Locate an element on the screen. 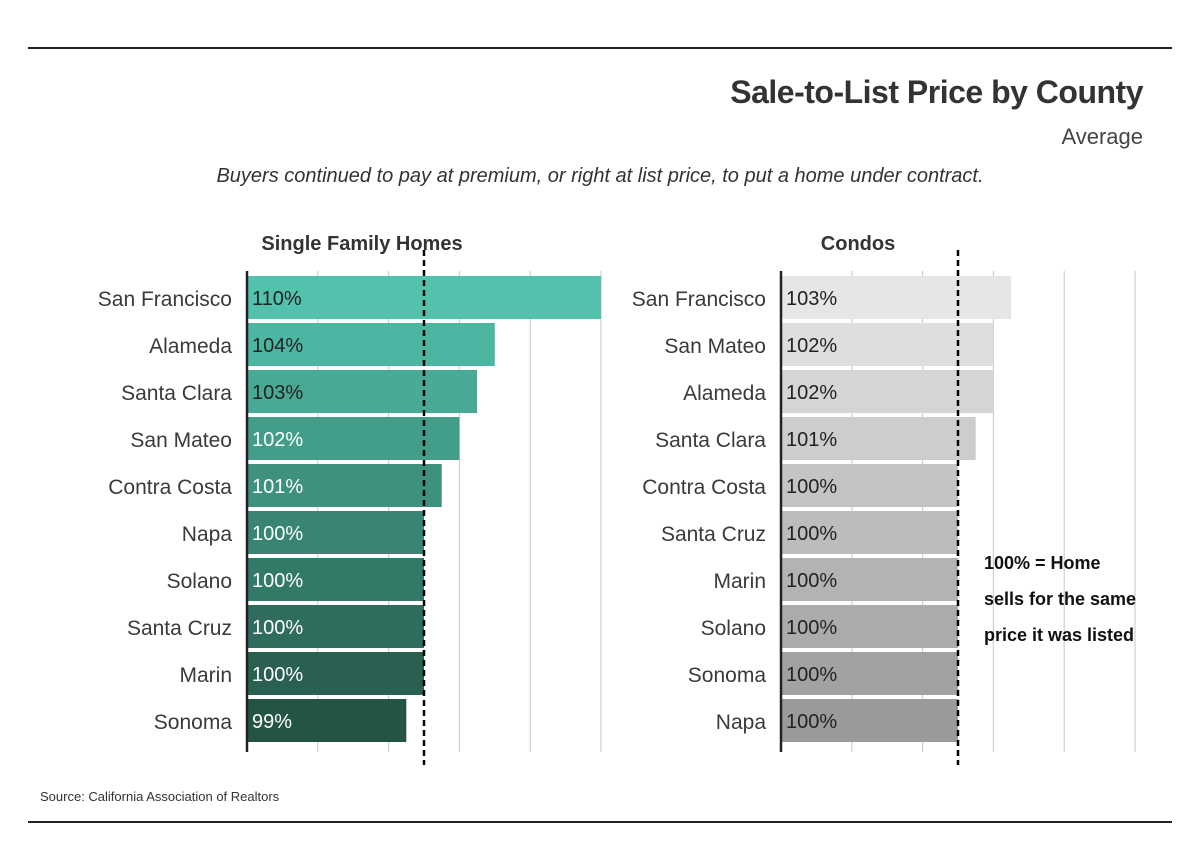 The width and height of the screenshot is (1200, 863). sfh-category-label: Santa Clara is located at coordinates (176, 393).